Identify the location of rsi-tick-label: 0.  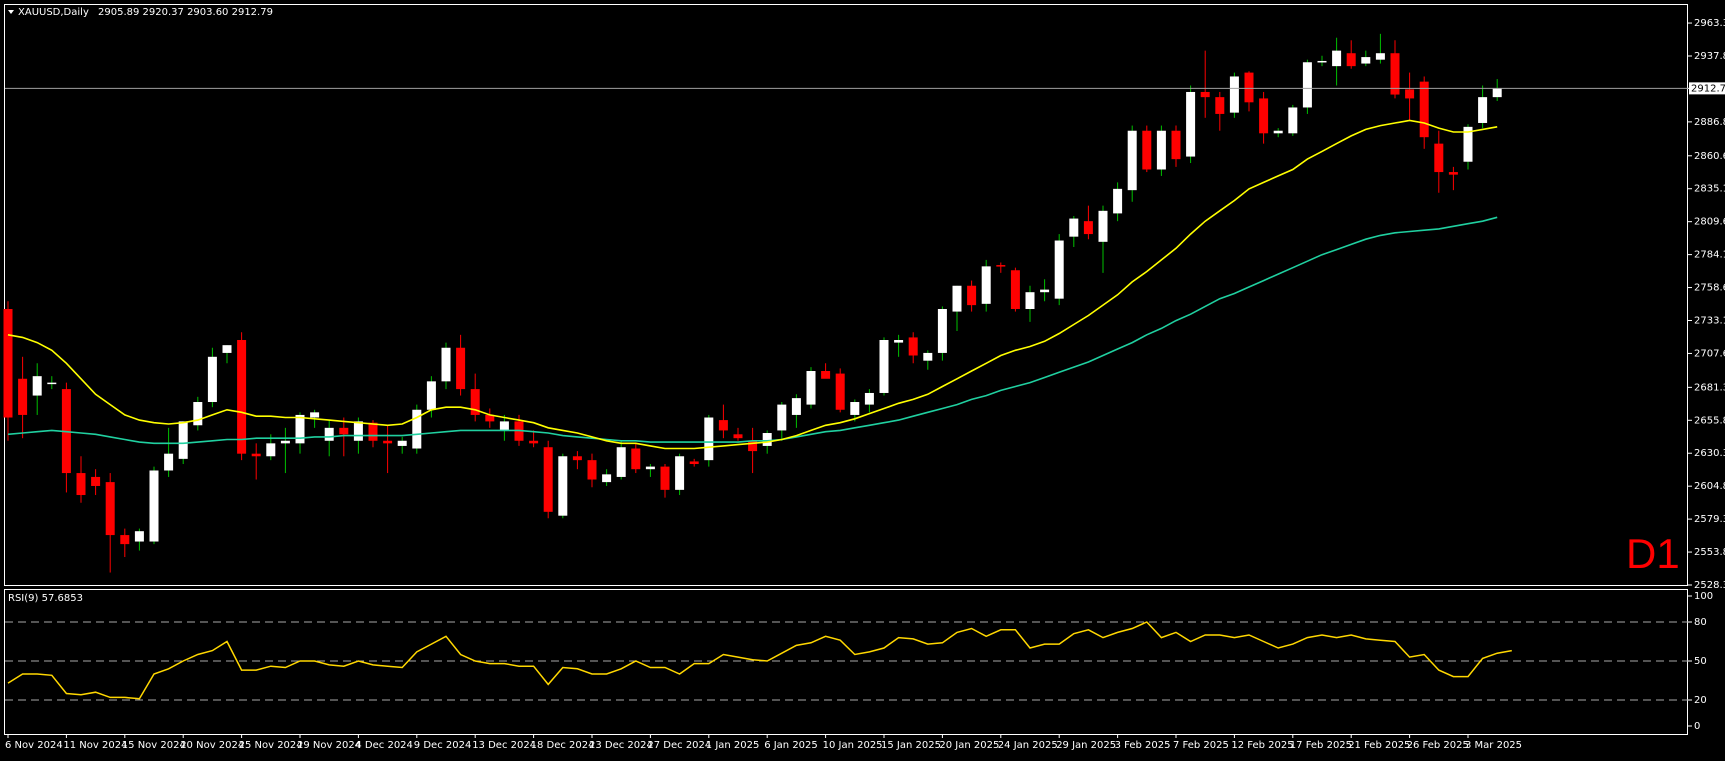
(1697, 726).